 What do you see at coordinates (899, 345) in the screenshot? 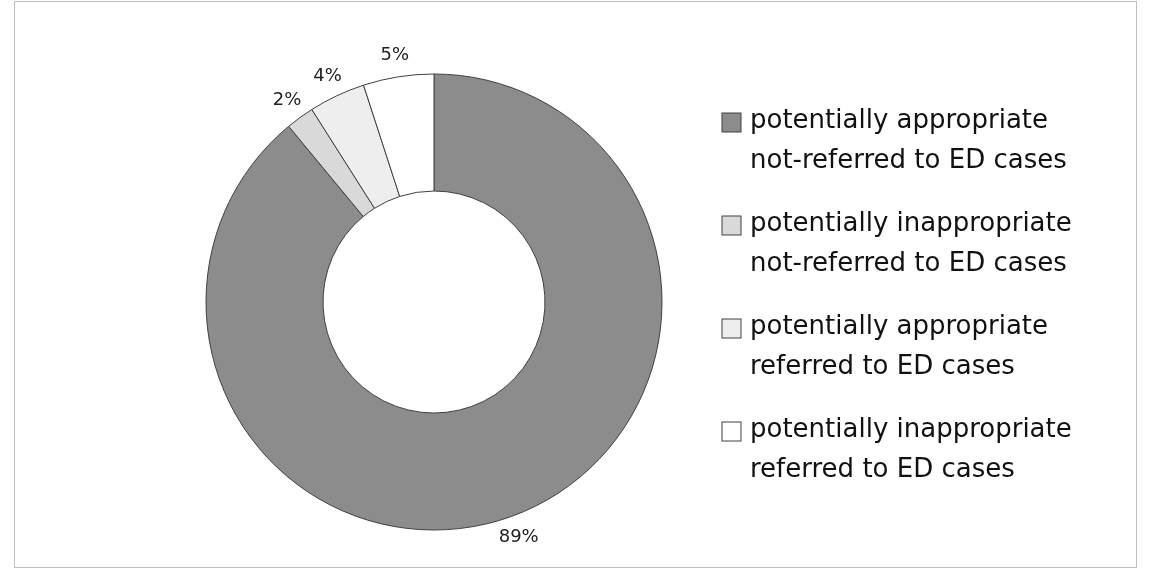
I see `legend-label: potentially appropriate referred to ED cases` at bounding box center [899, 345].